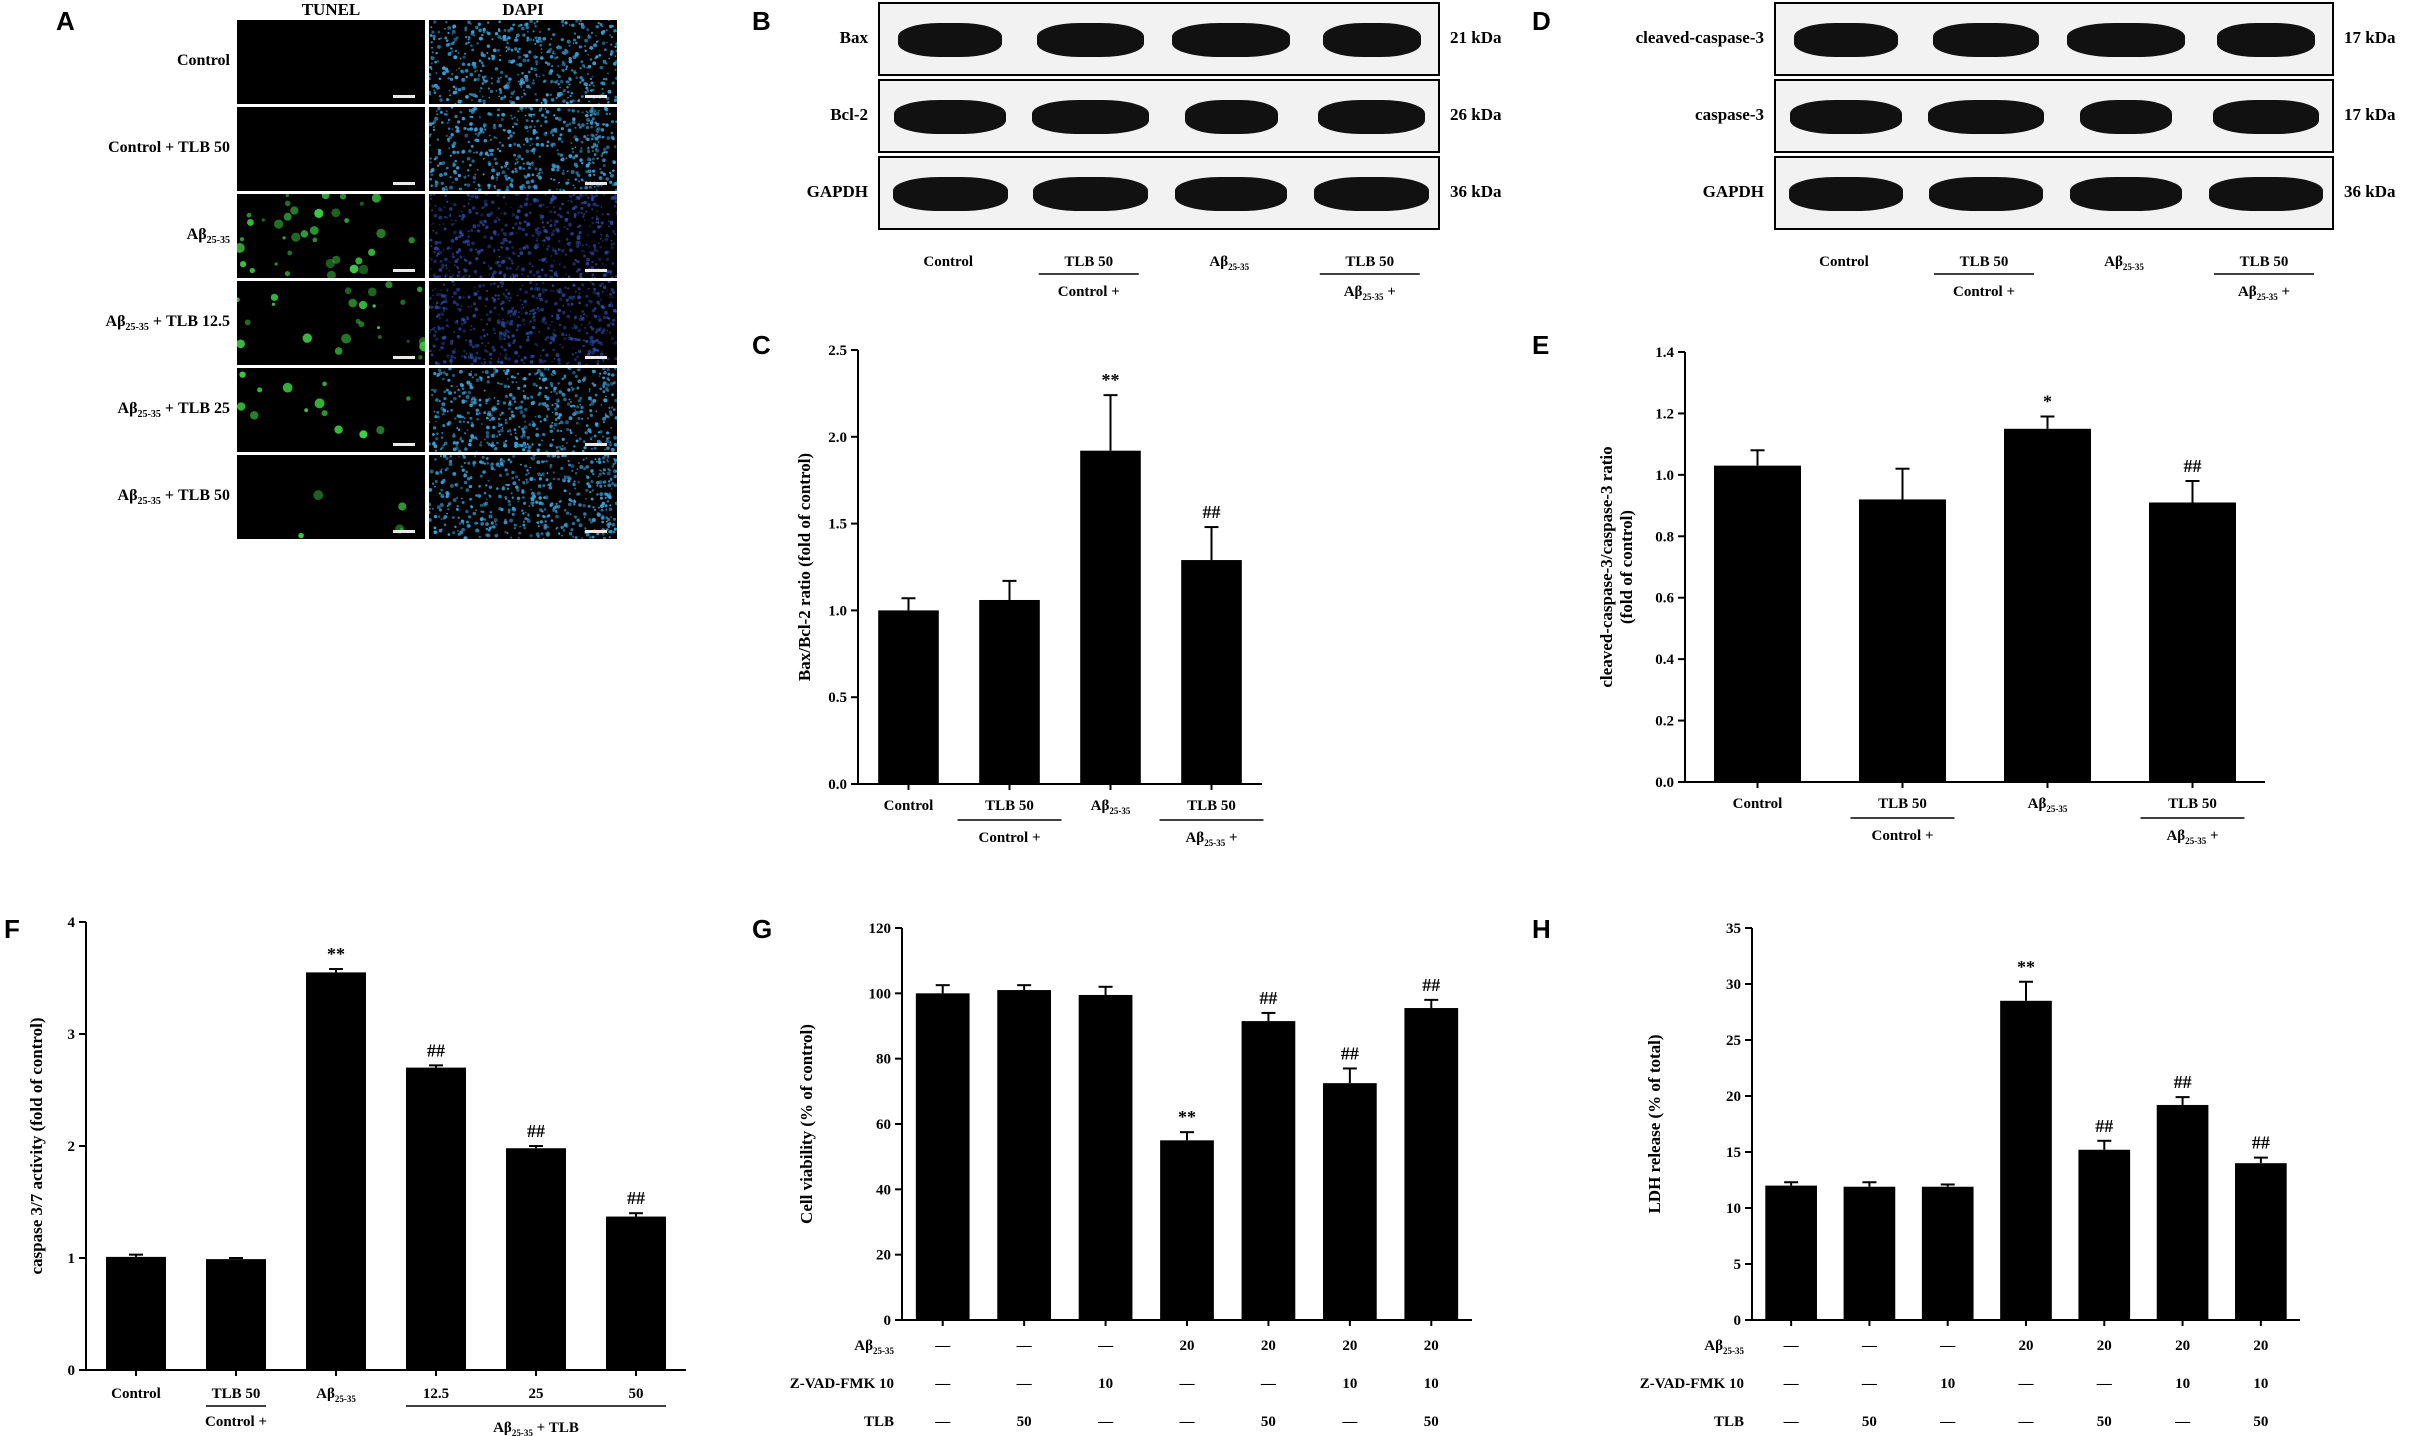  I want to click on treatment-cell: 20, so click(2026, 1346).